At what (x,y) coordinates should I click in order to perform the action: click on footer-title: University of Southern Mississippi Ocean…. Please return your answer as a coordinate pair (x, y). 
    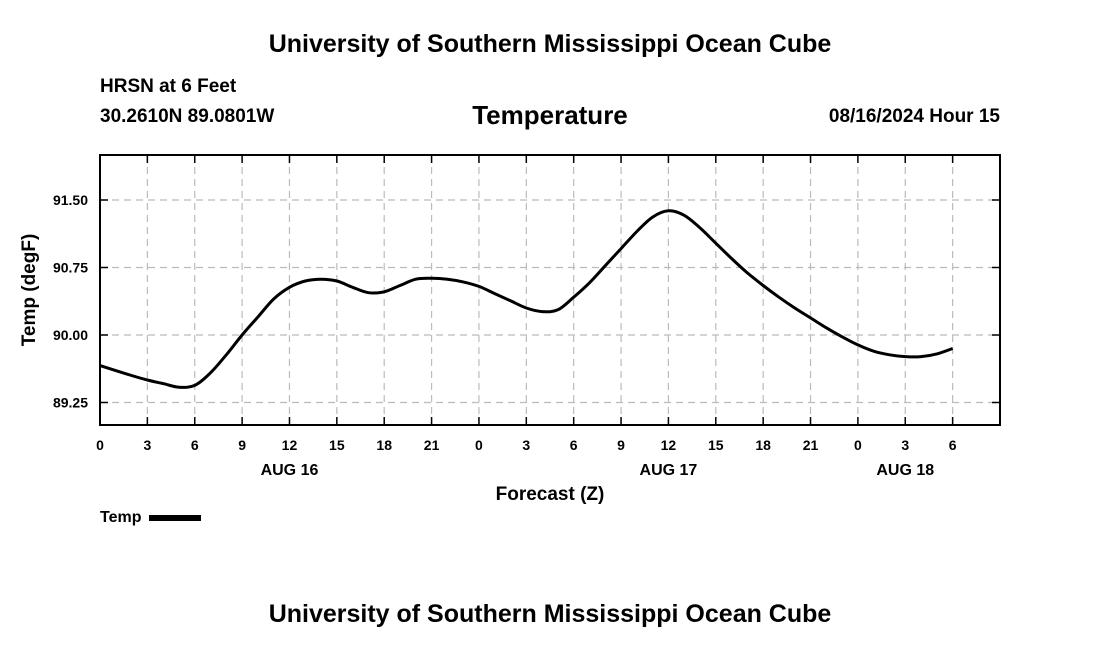
    Looking at the image, I should click on (550, 614).